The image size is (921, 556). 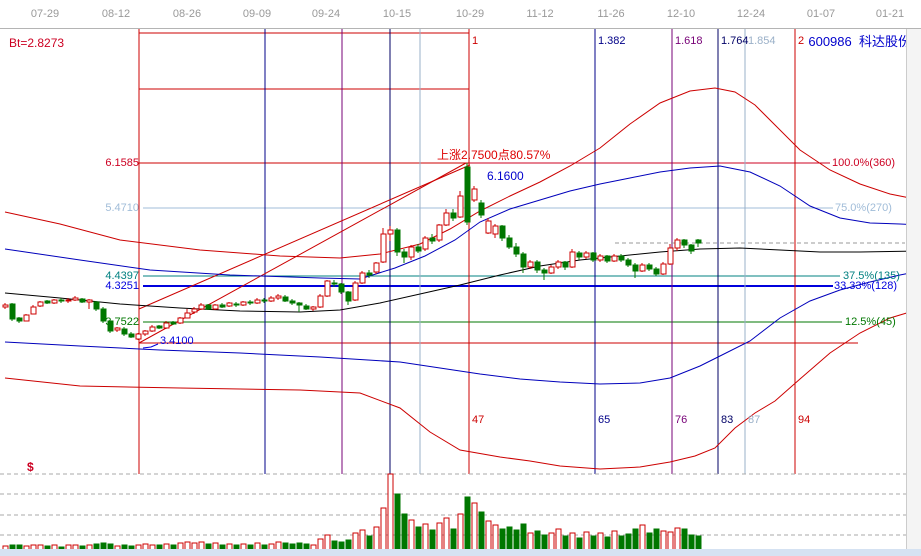 What do you see at coordinates (804, 420) in the screenshot?
I see `time-zone-count-label: 94` at bounding box center [804, 420].